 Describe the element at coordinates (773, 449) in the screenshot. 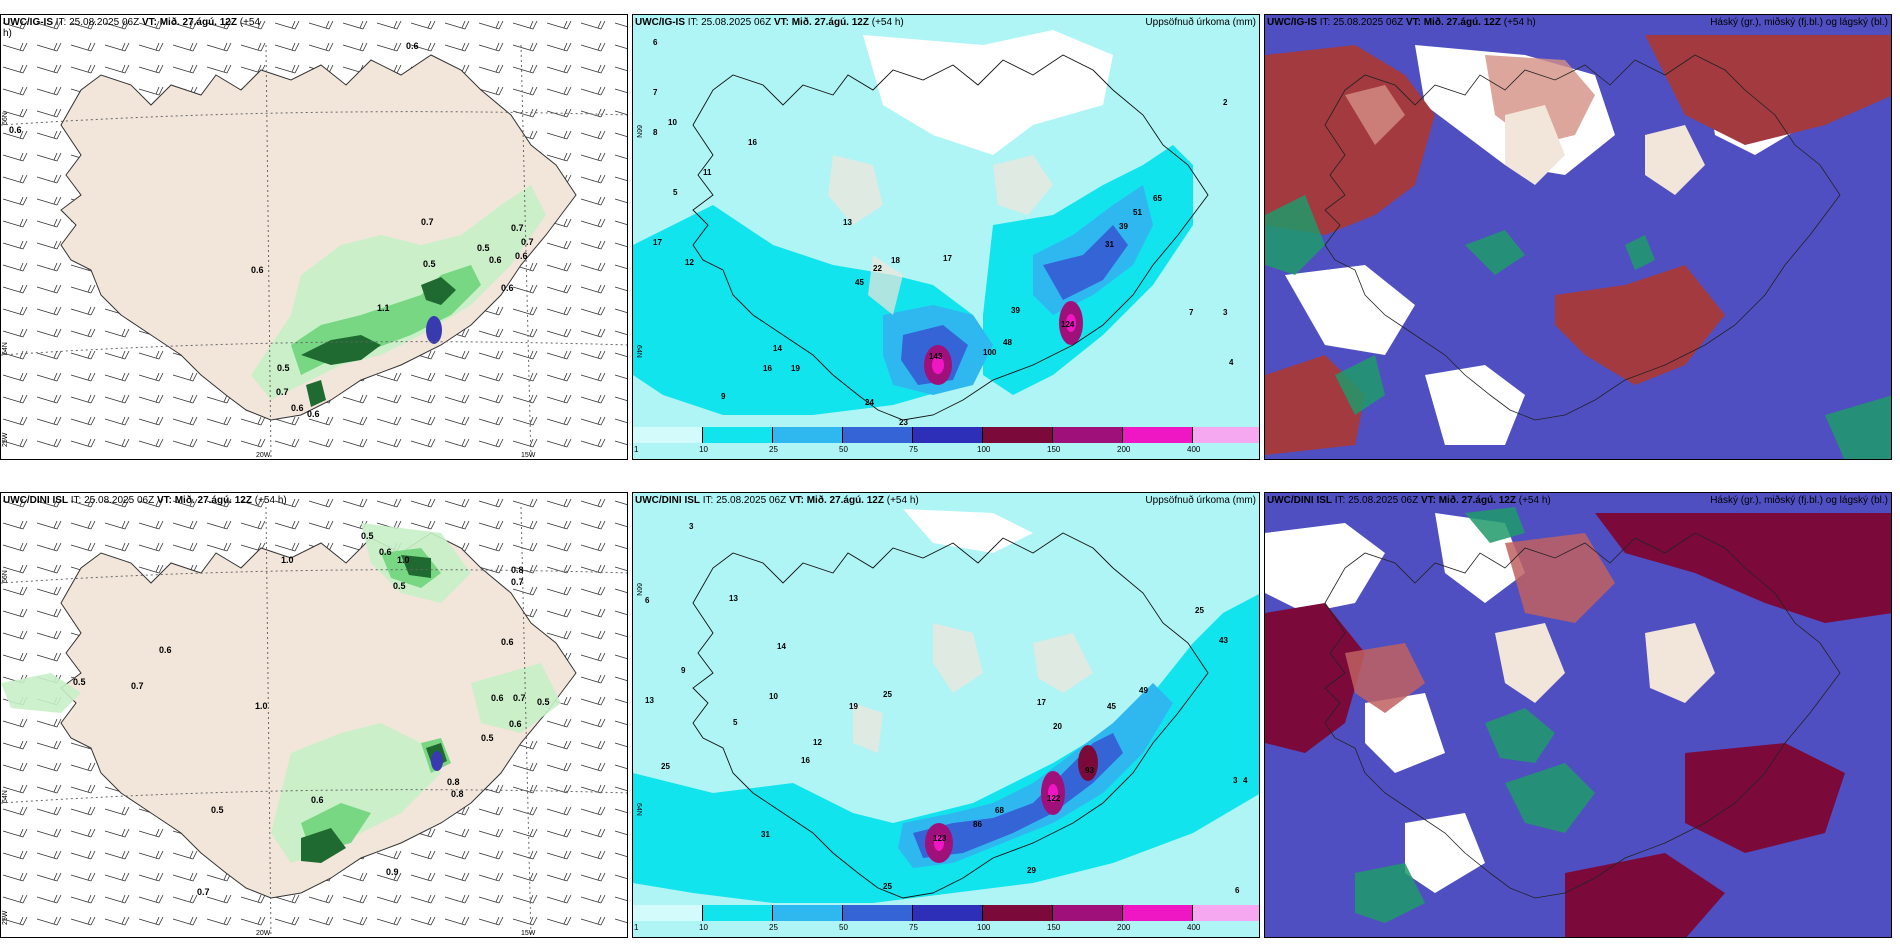

I see `cbar-tick: 25` at that location.